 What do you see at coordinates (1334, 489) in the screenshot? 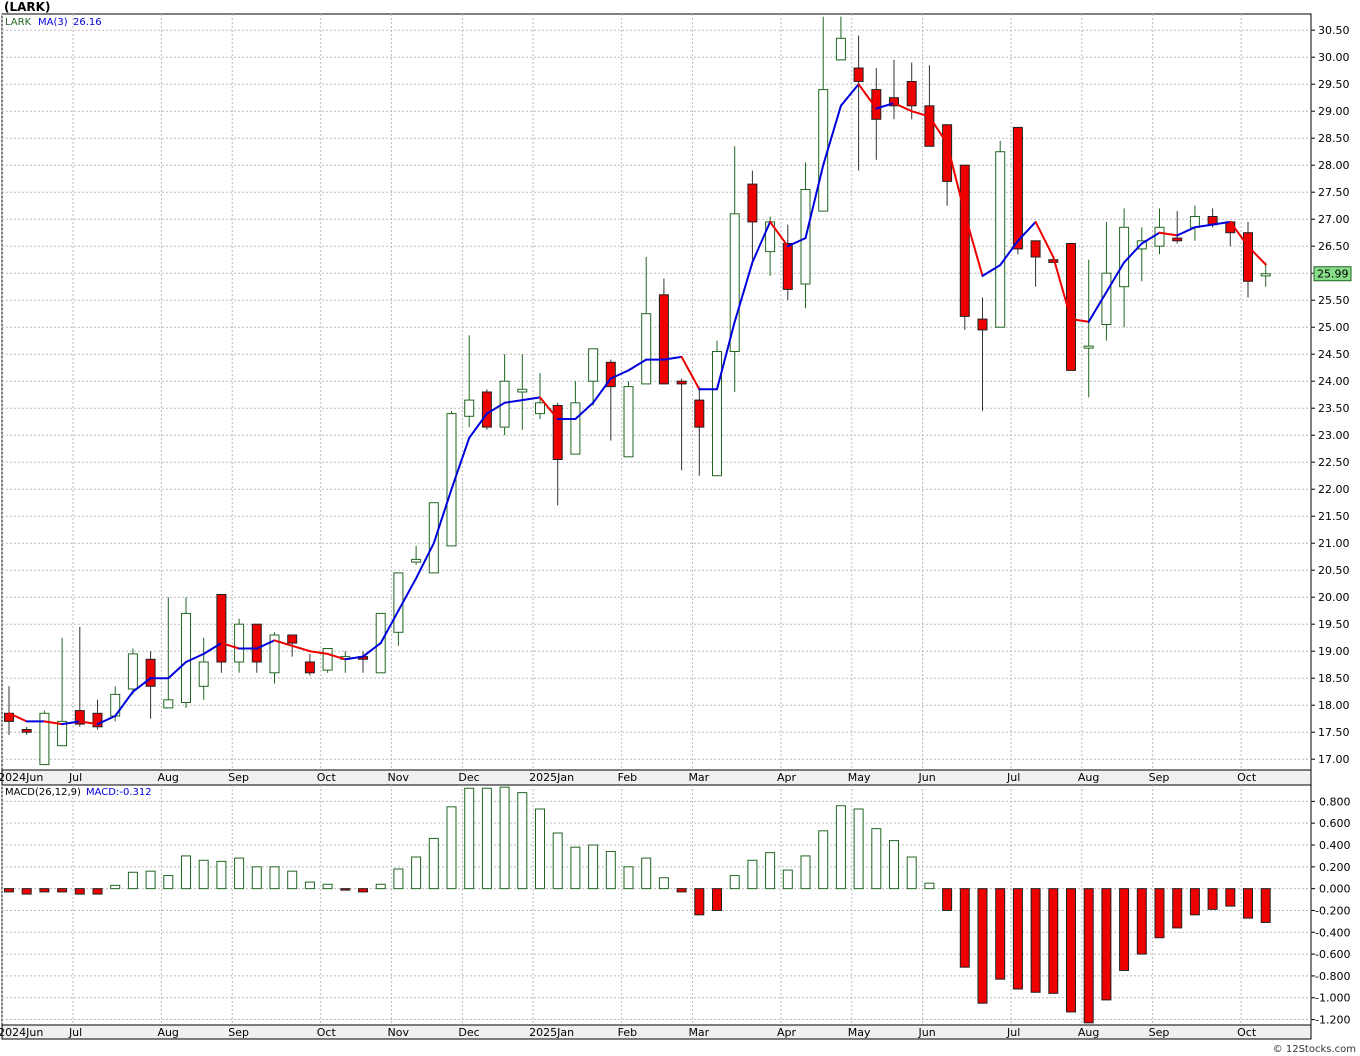
I see `price-ytick-label: 22.00` at bounding box center [1334, 489].